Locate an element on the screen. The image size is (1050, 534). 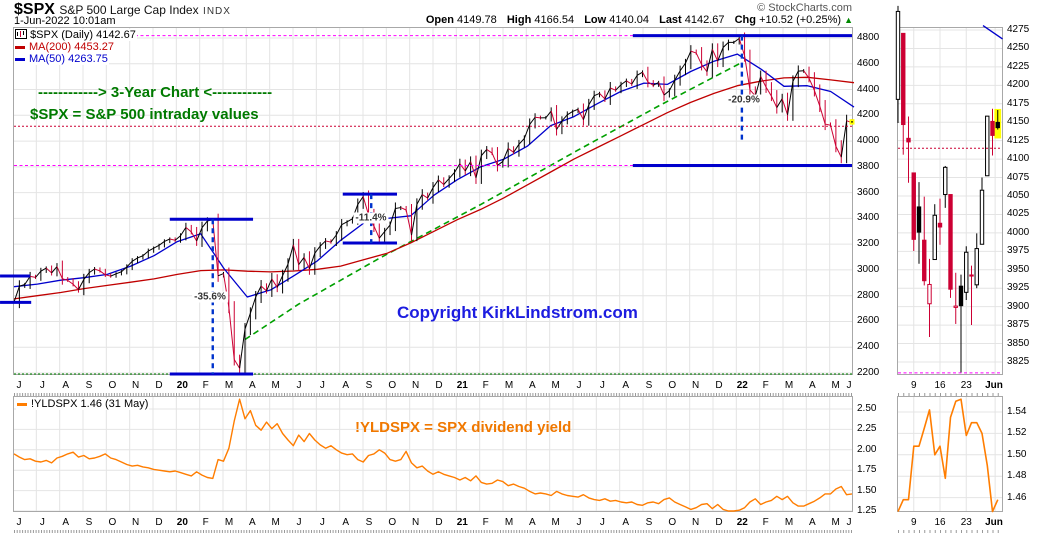
zoom-price-tick-label: 4275 is located at coordinates (1018, 29).